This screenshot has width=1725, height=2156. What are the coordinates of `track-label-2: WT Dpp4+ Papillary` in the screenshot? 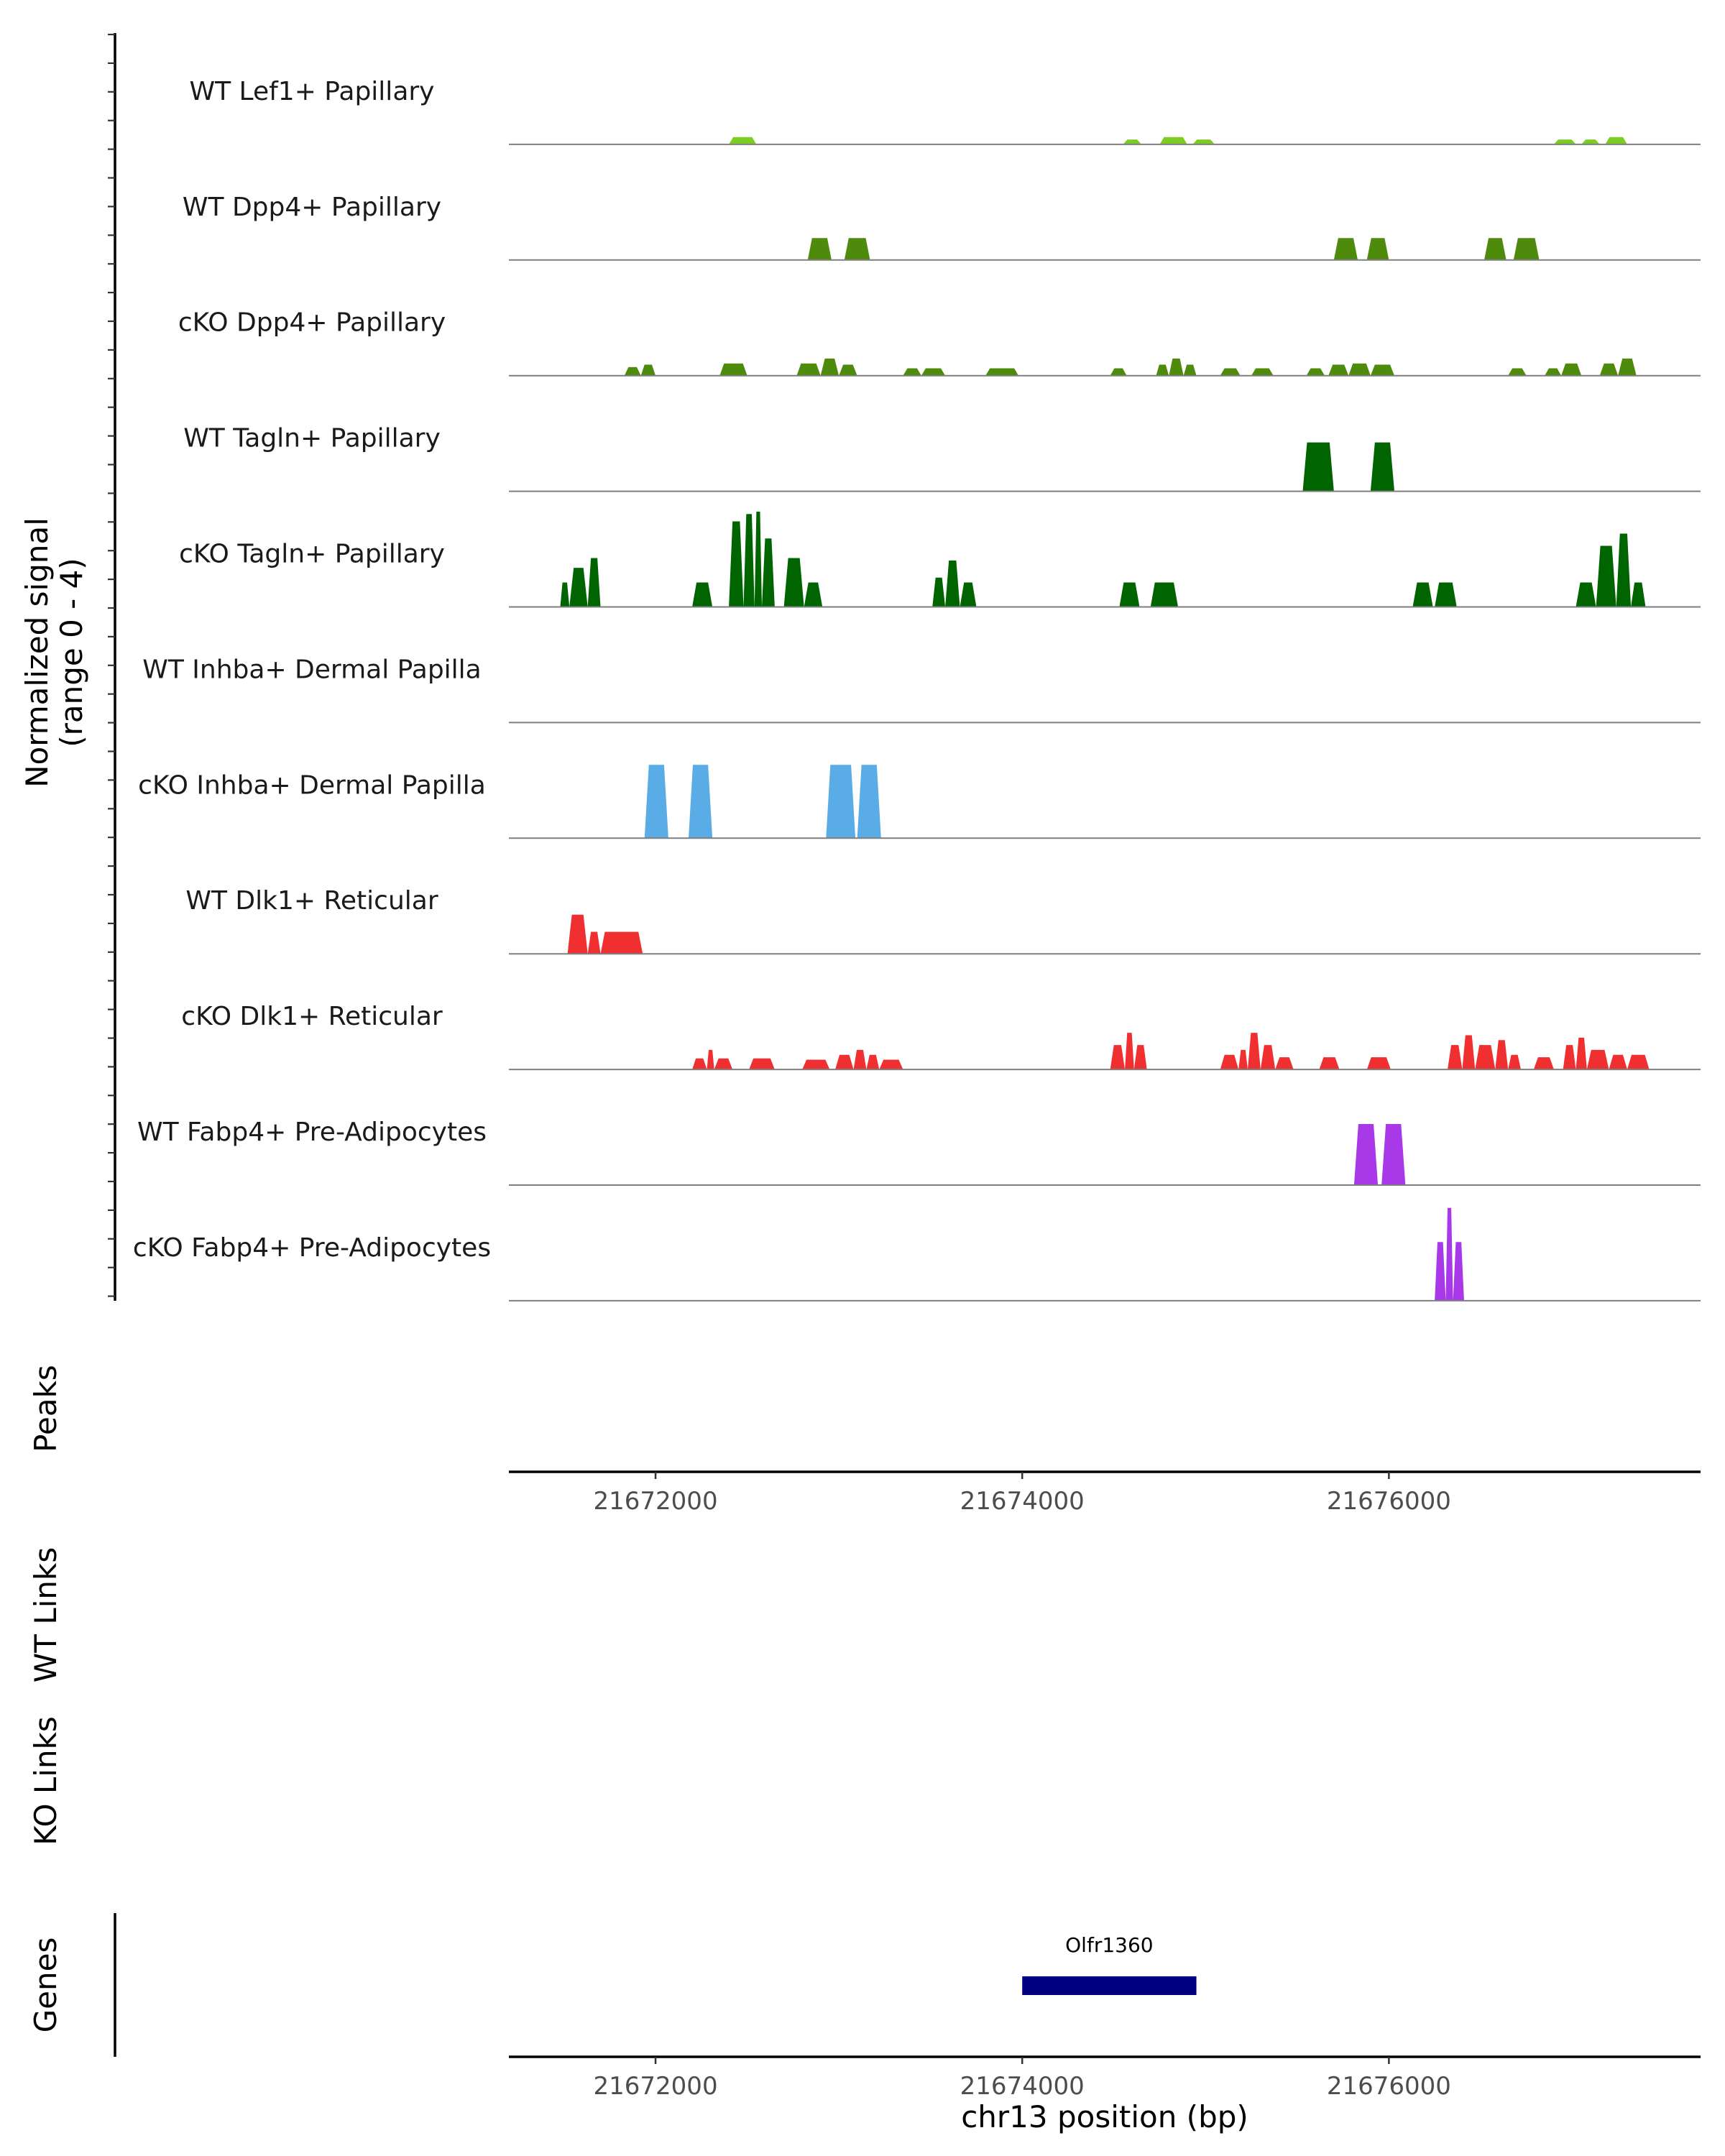 It's located at (312, 208).